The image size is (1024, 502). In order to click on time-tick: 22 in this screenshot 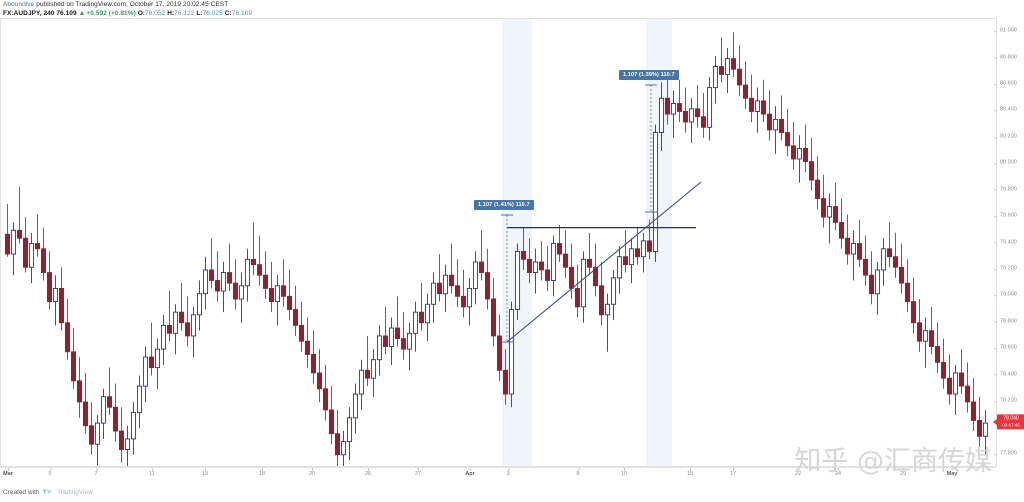, I will do `click(798, 472)`.